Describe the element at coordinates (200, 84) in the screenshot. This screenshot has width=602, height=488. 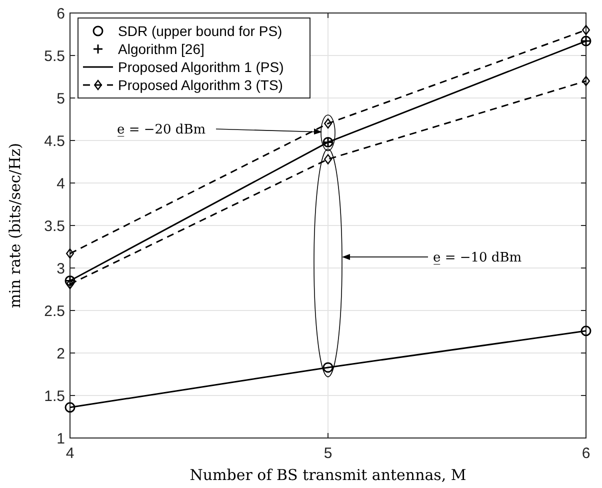
I see `legend-label: Proposed Algorithm 3 (TS)` at that location.